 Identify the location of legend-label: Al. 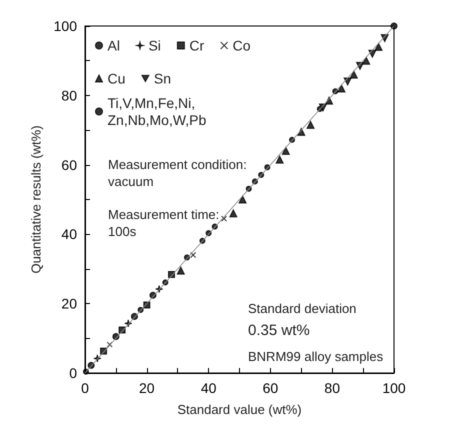
(114, 46).